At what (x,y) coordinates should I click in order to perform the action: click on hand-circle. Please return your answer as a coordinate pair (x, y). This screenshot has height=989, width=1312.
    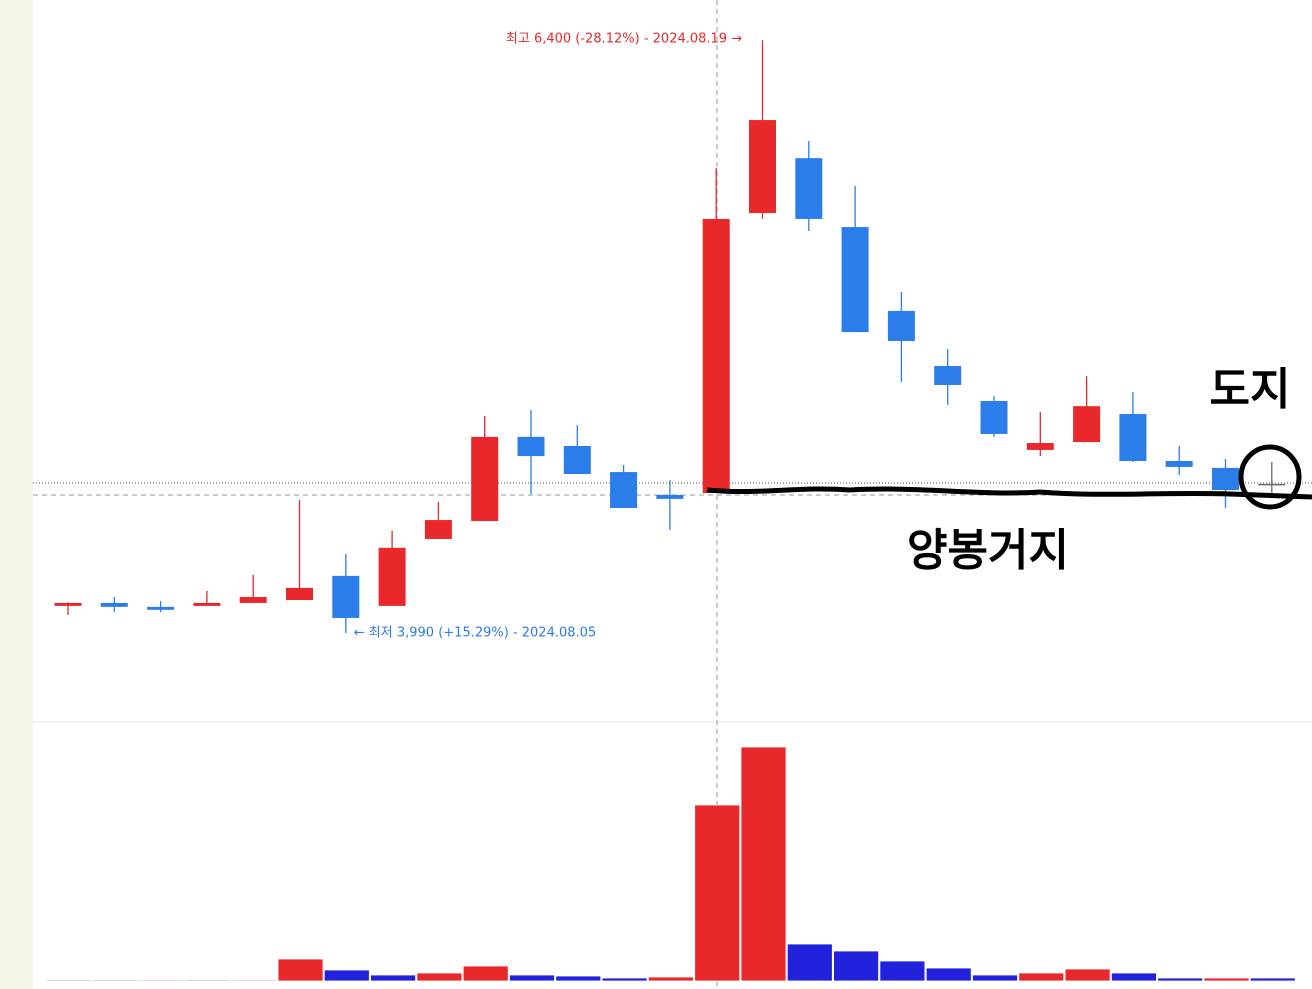
    Looking at the image, I should click on (1270, 477).